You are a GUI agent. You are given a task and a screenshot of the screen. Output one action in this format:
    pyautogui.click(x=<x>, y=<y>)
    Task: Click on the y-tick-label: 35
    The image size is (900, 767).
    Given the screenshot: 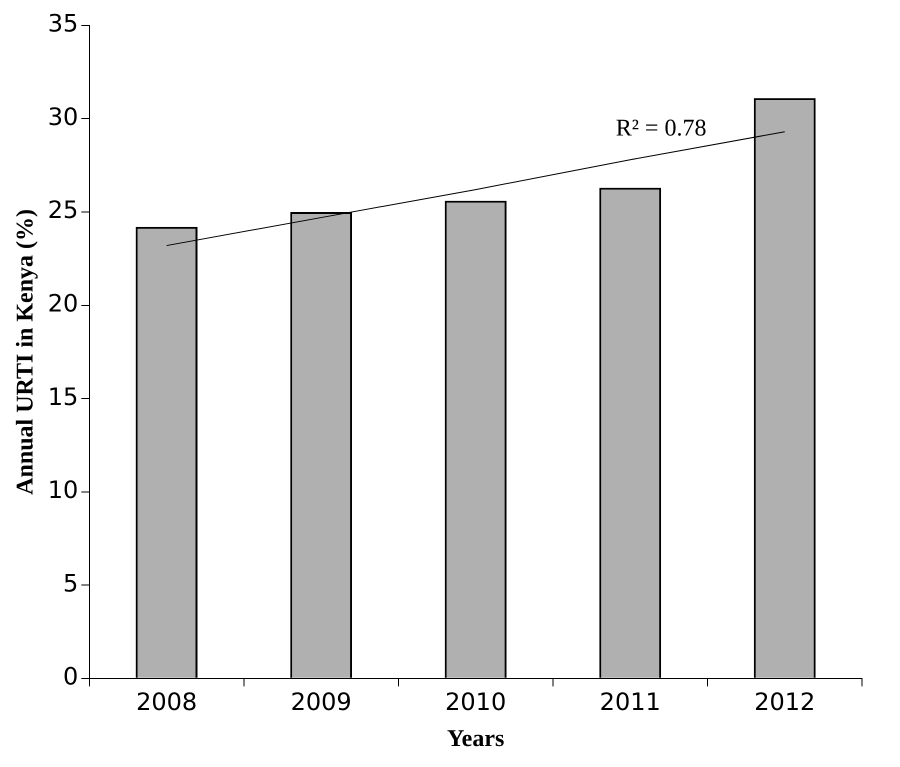 What is the action you would take?
    pyautogui.click(x=63, y=24)
    